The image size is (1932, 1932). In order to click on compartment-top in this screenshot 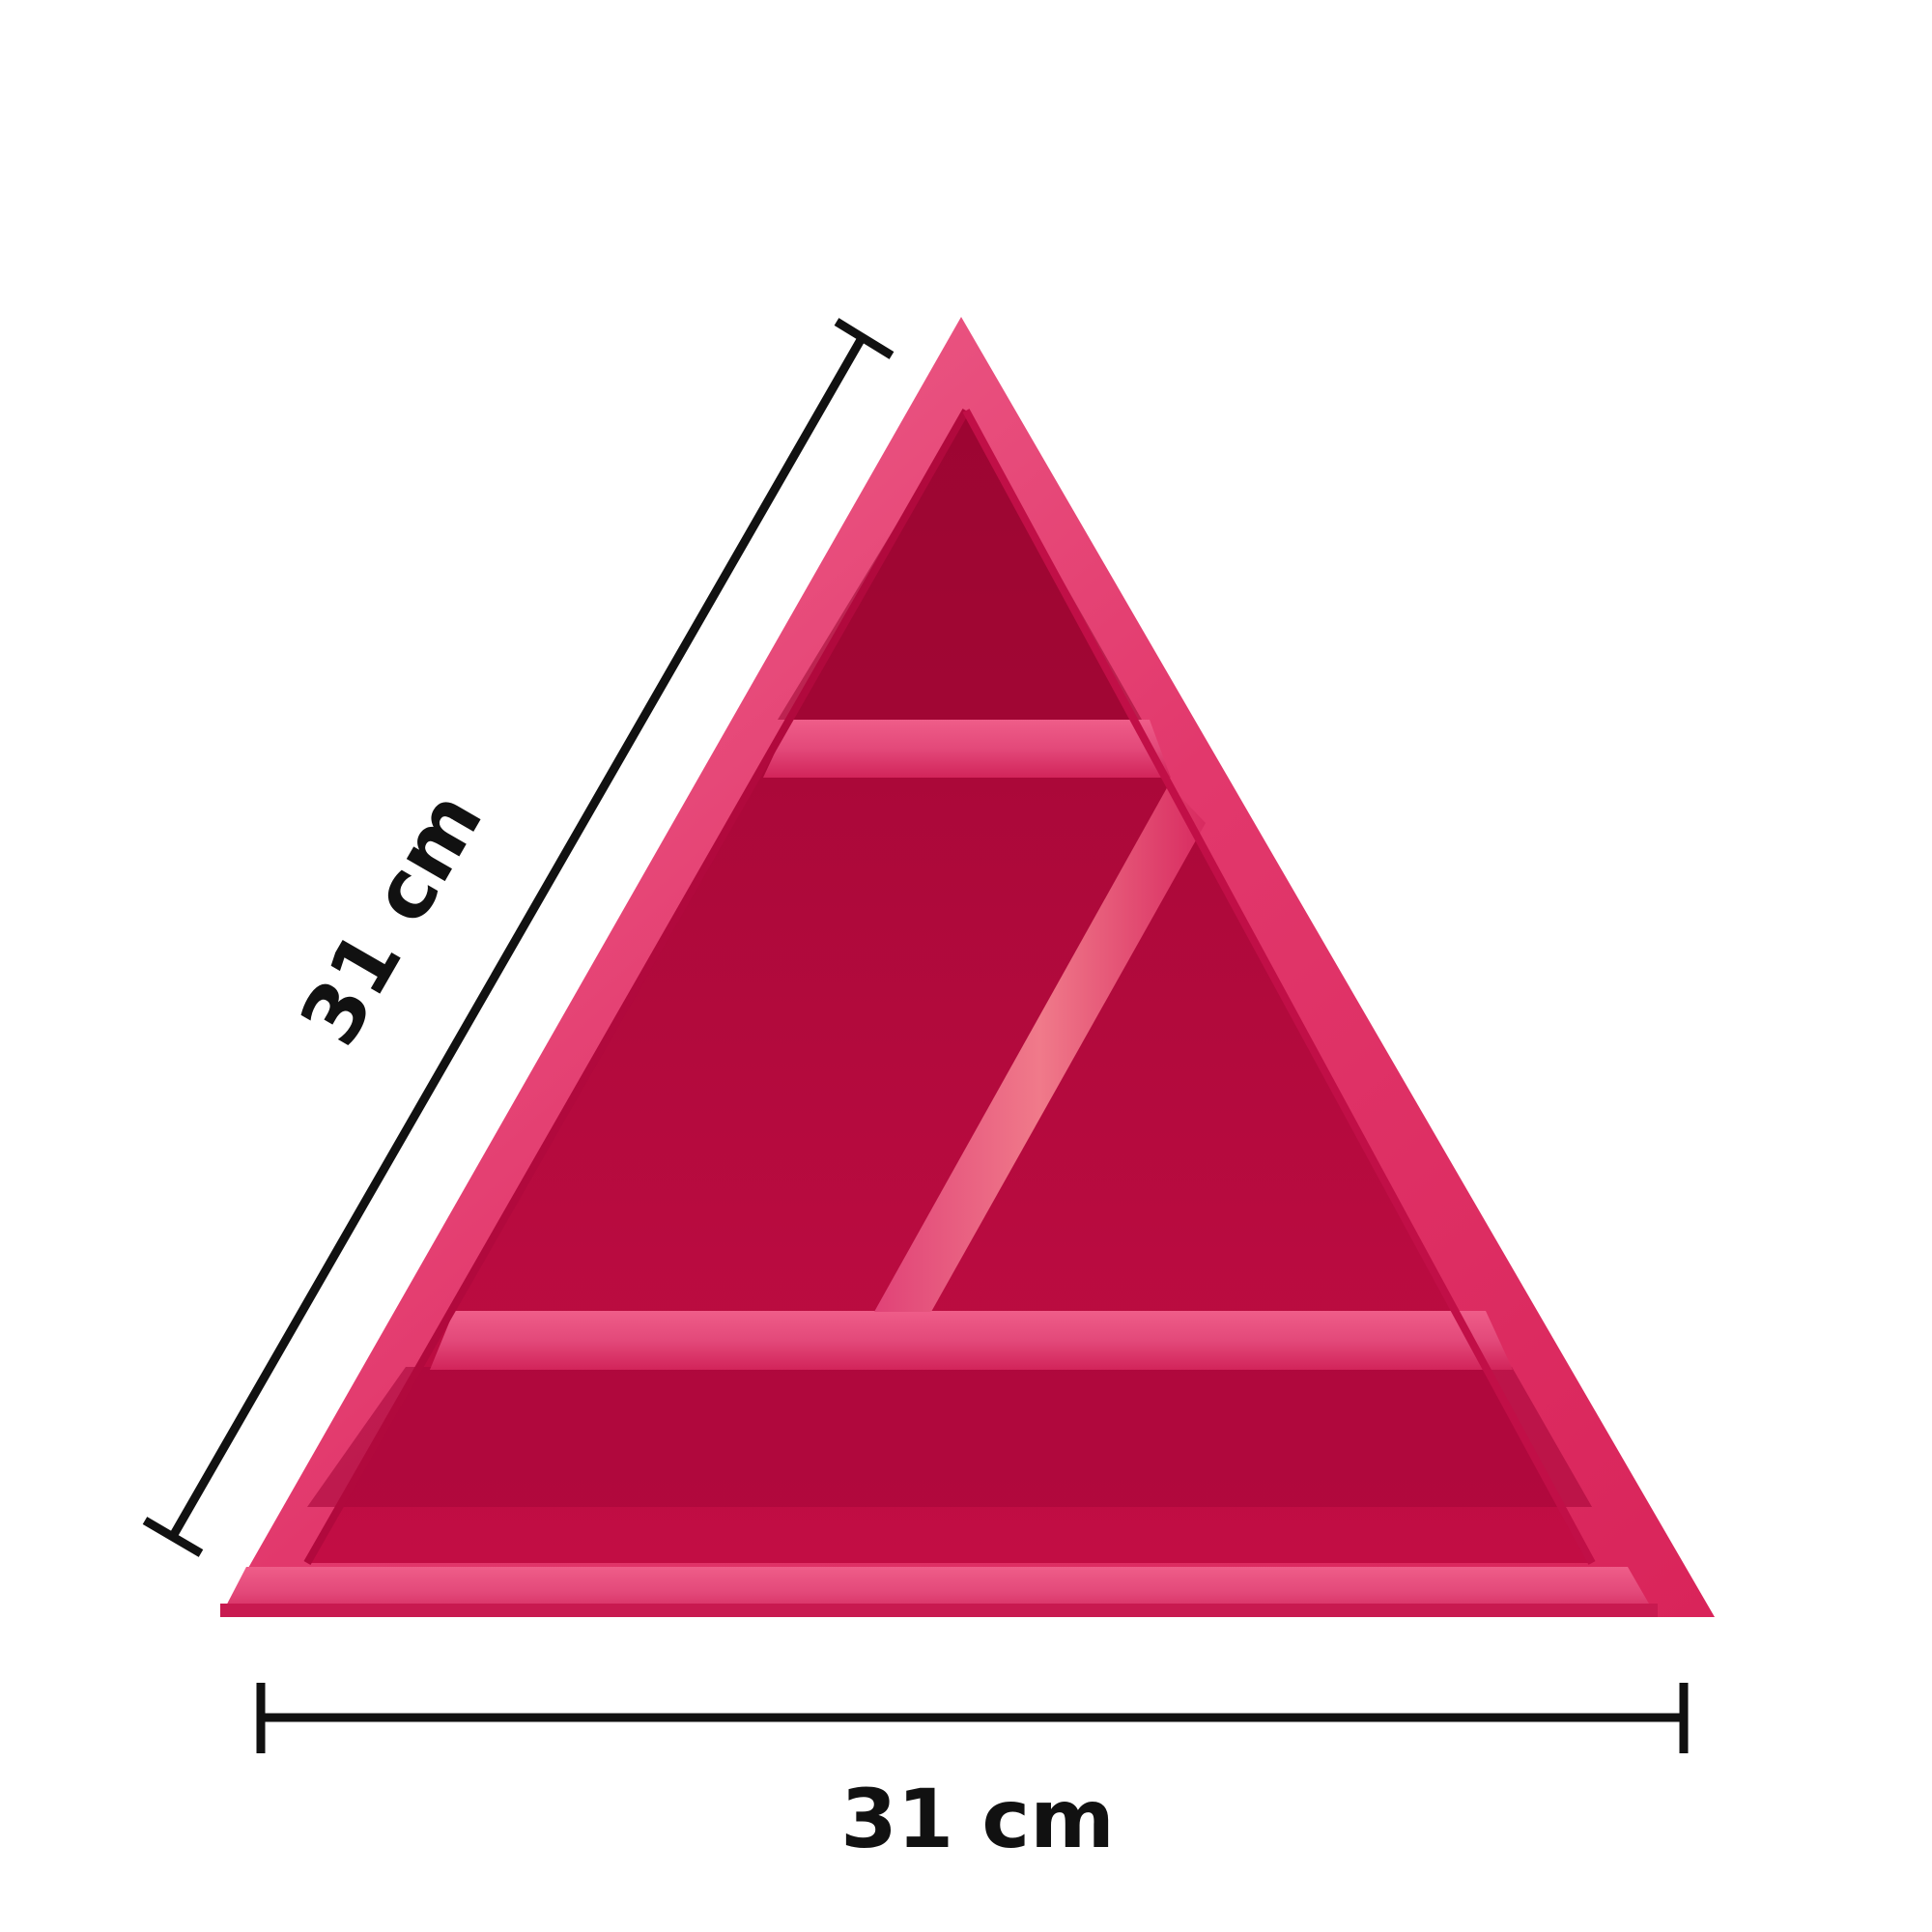, I will do `click(960, 565)`.